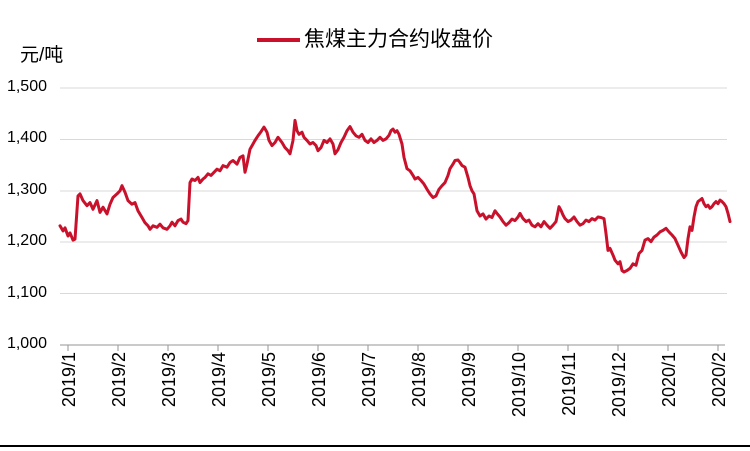 This screenshot has height=451, width=750. I want to click on figure-bottom-border, so click(375, 446).